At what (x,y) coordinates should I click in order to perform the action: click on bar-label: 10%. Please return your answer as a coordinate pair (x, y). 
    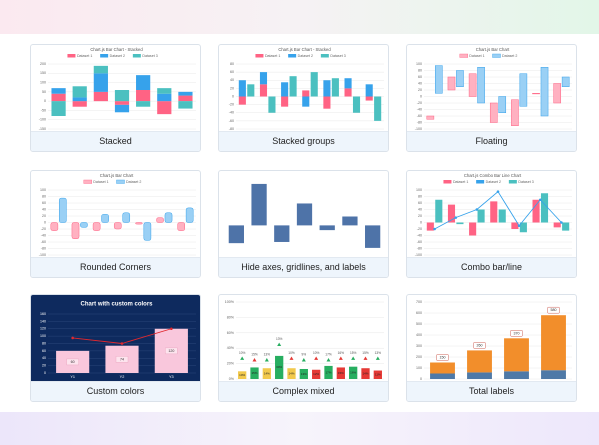
    Looking at the image, I should click on (242, 375).